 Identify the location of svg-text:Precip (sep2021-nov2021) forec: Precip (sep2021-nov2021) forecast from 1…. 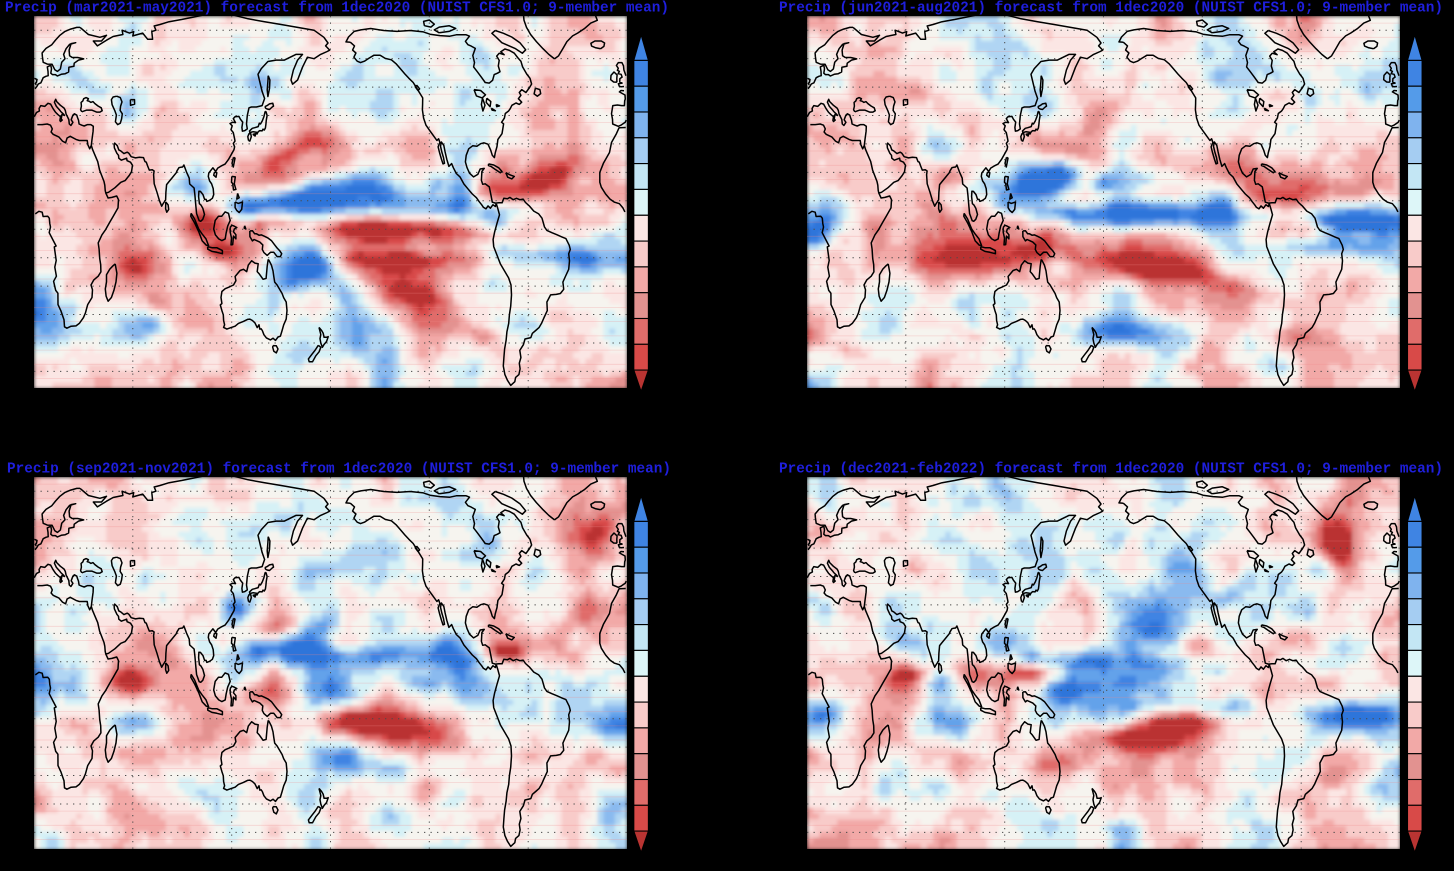
(339, 470).